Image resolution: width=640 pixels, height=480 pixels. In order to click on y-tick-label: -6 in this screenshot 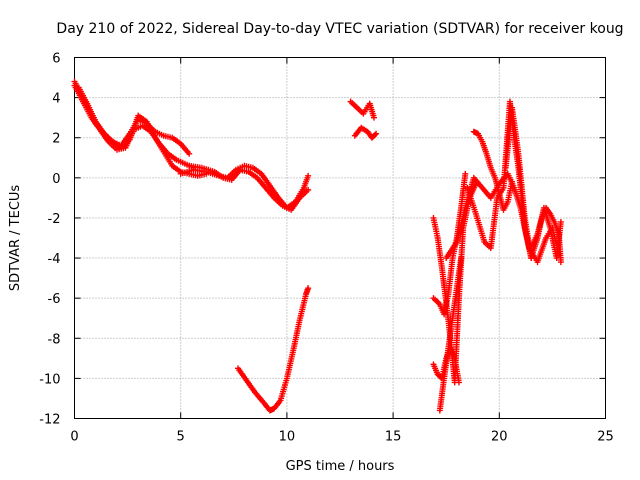, I will do `click(54, 299)`.